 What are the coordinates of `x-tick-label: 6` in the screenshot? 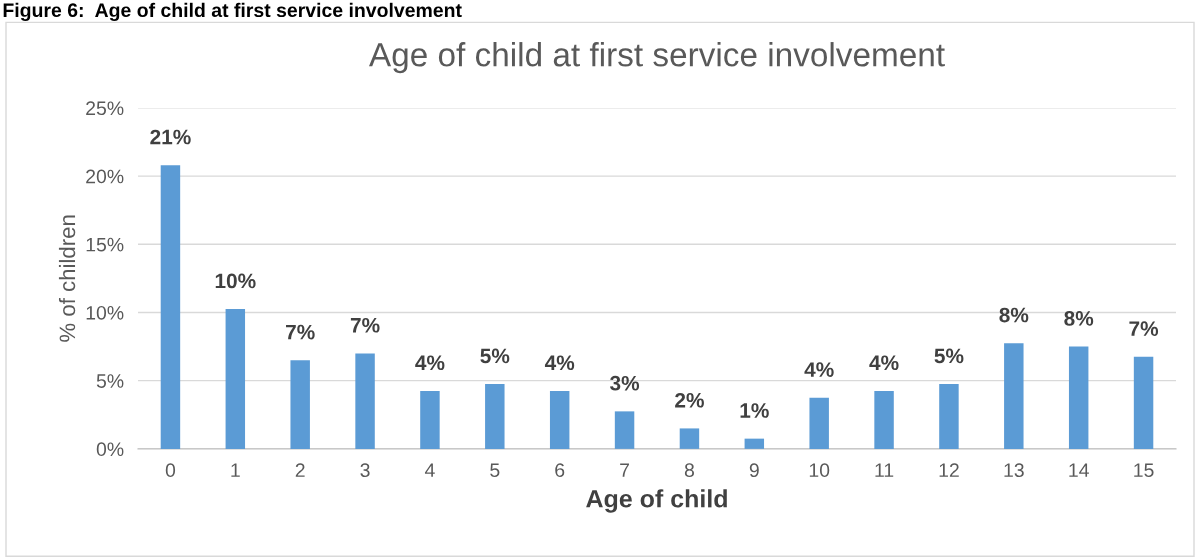 It's located at (560, 470).